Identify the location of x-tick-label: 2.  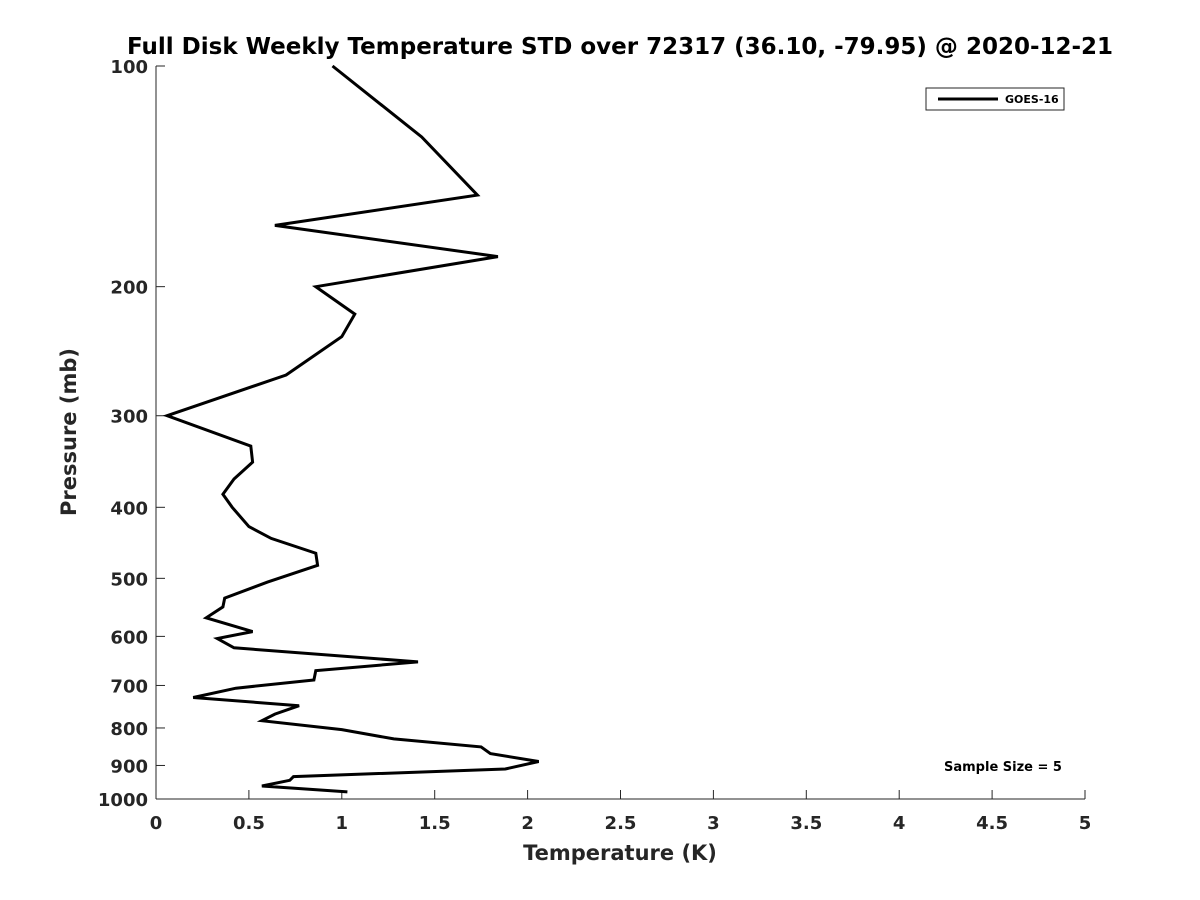
(527, 823).